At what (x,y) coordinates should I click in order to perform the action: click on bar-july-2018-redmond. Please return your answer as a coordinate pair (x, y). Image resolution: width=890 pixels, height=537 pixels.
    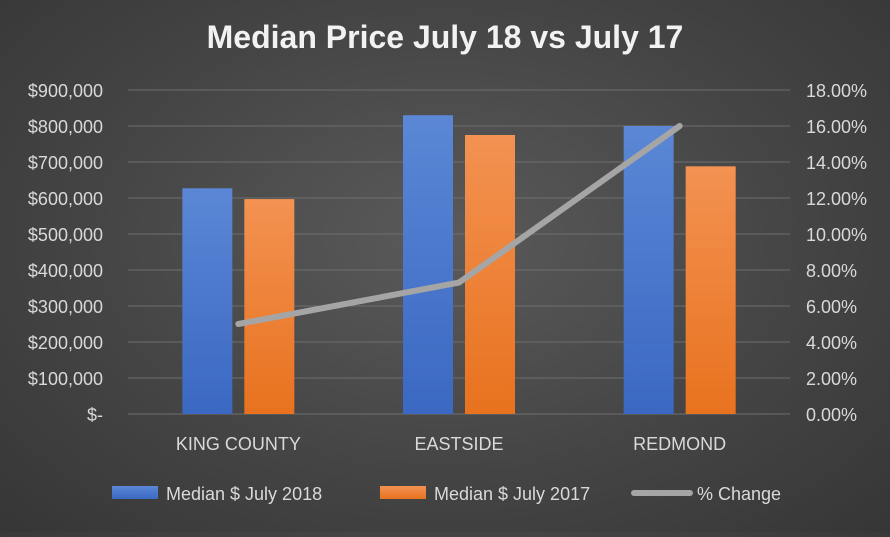
    Looking at the image, I should click on (649, 270).